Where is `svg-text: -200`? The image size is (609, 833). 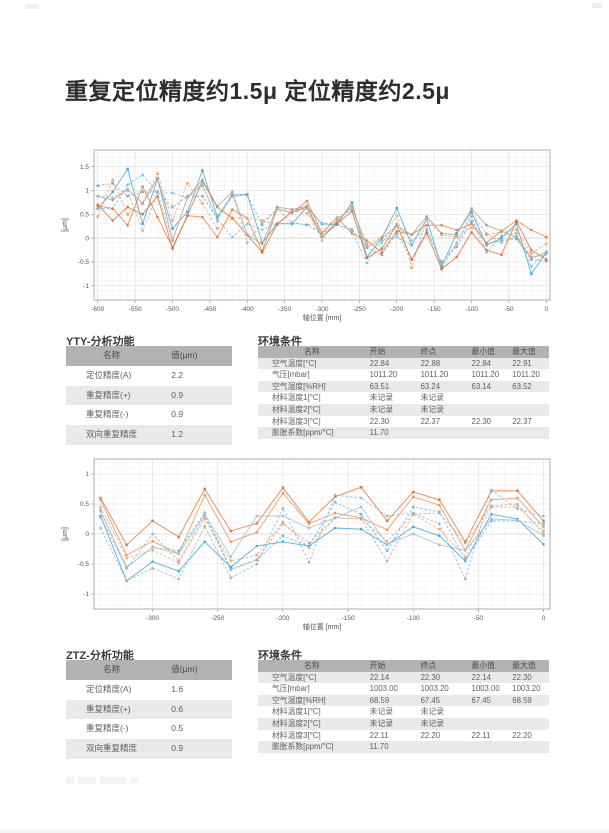 svg-text: -200 is located at coordinates (282, 618).